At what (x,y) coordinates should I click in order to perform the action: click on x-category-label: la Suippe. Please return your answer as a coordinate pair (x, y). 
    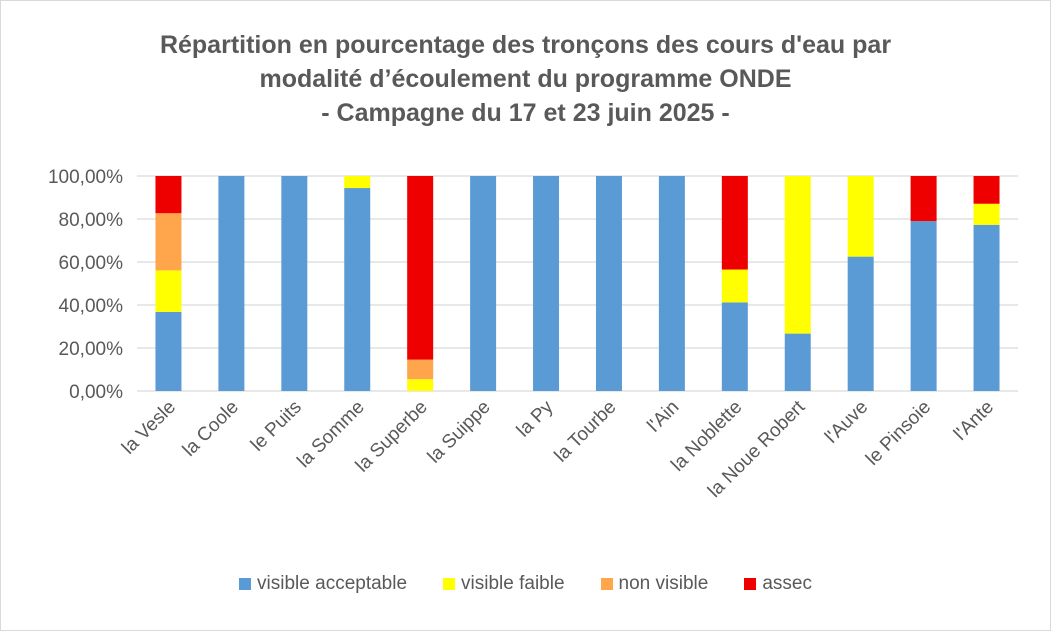
    Looking at the image, I should click on (459, 432).